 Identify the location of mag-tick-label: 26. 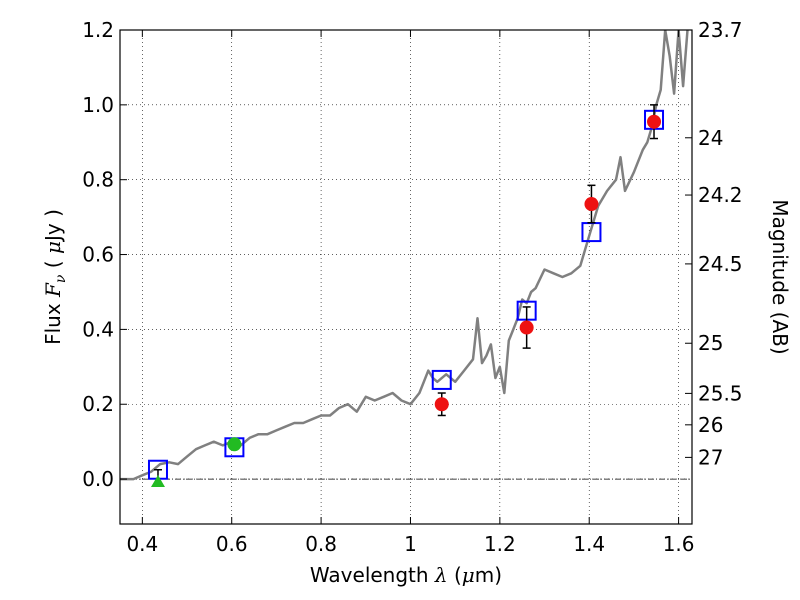
(710, 425).